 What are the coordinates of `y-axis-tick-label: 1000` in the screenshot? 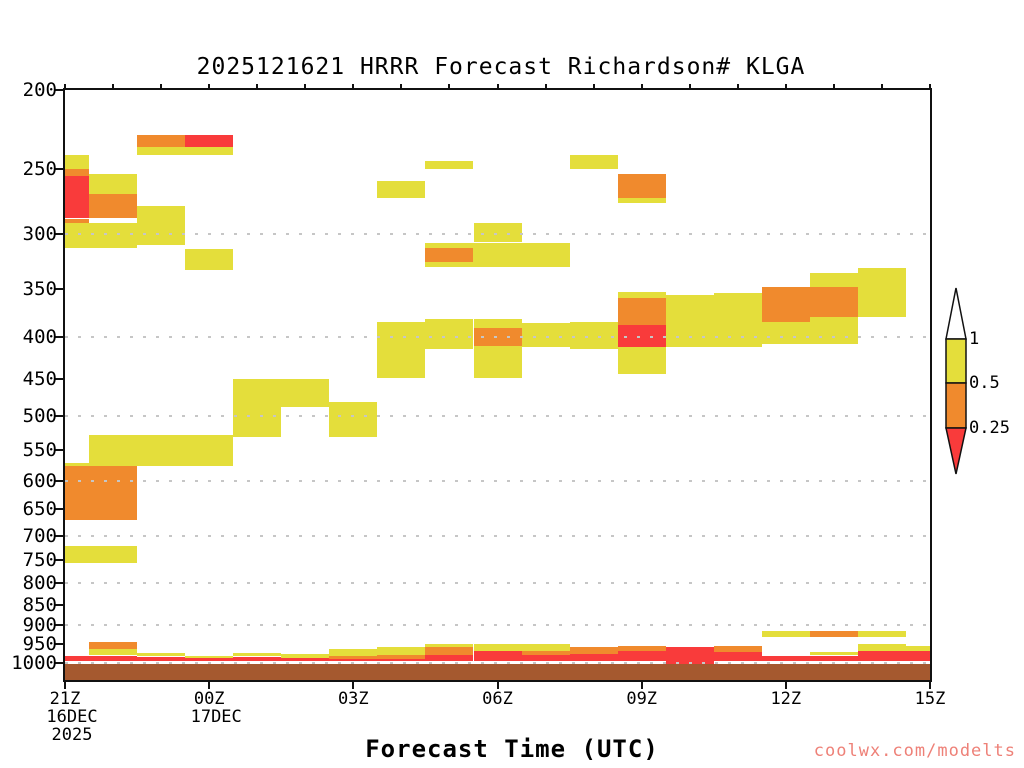 It's located at (34, 662).